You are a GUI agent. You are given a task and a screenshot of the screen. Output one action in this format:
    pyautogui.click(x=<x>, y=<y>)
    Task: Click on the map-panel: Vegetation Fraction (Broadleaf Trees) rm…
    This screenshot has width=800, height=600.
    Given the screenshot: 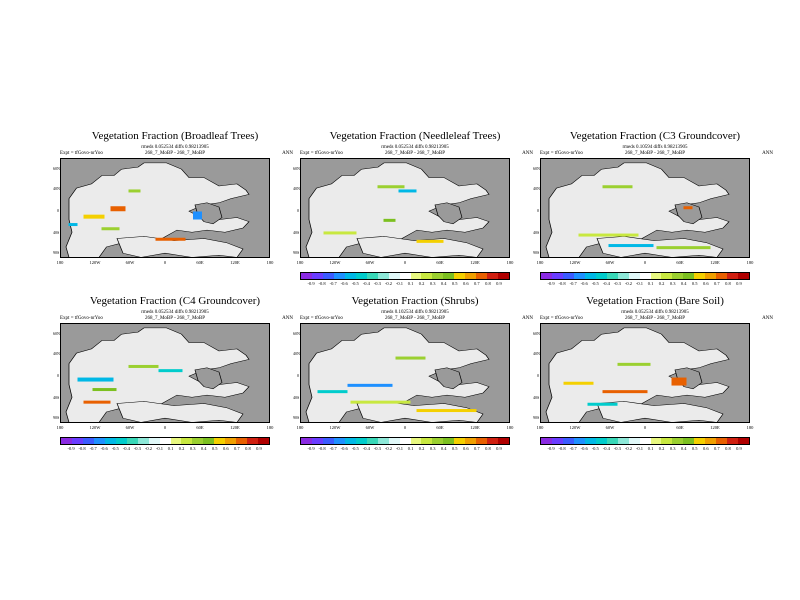 What is the action you would take?
    pyautogui.click(x=174, y=217)
    